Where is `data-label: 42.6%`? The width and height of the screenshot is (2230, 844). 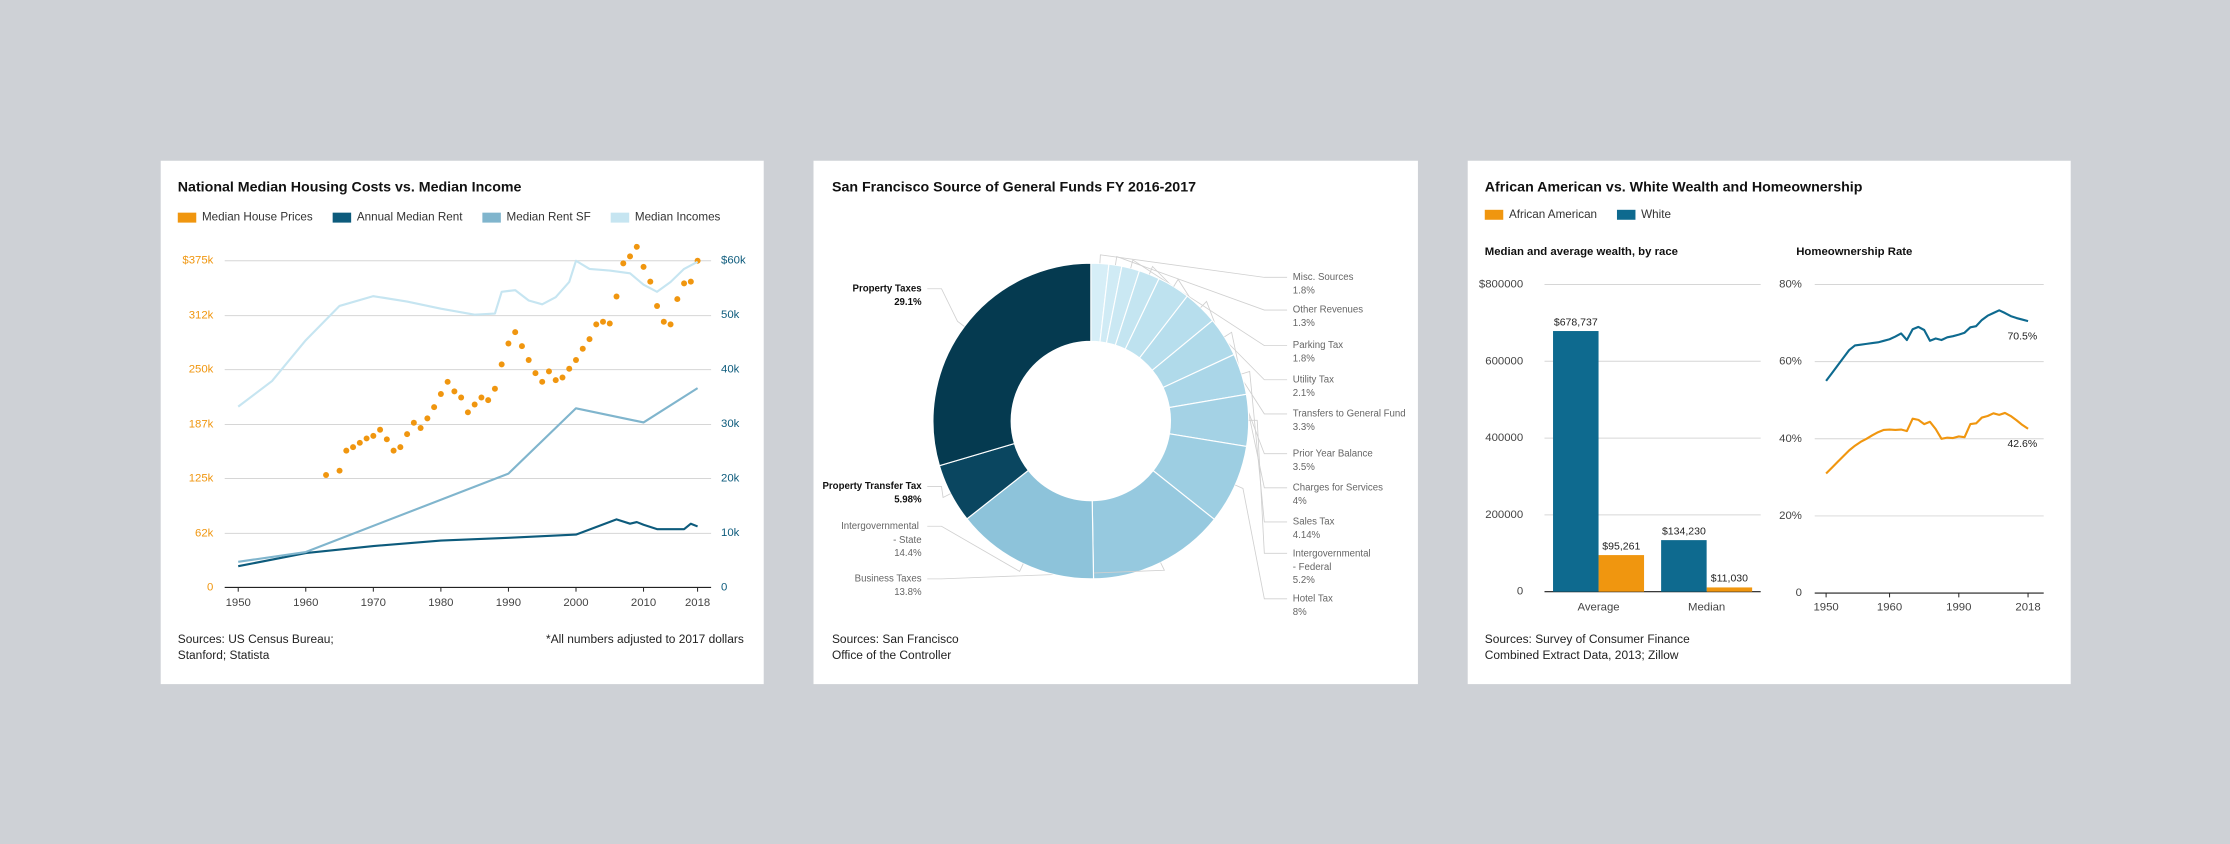 data-label: 42.6% is located at coordinates (2022, 444).